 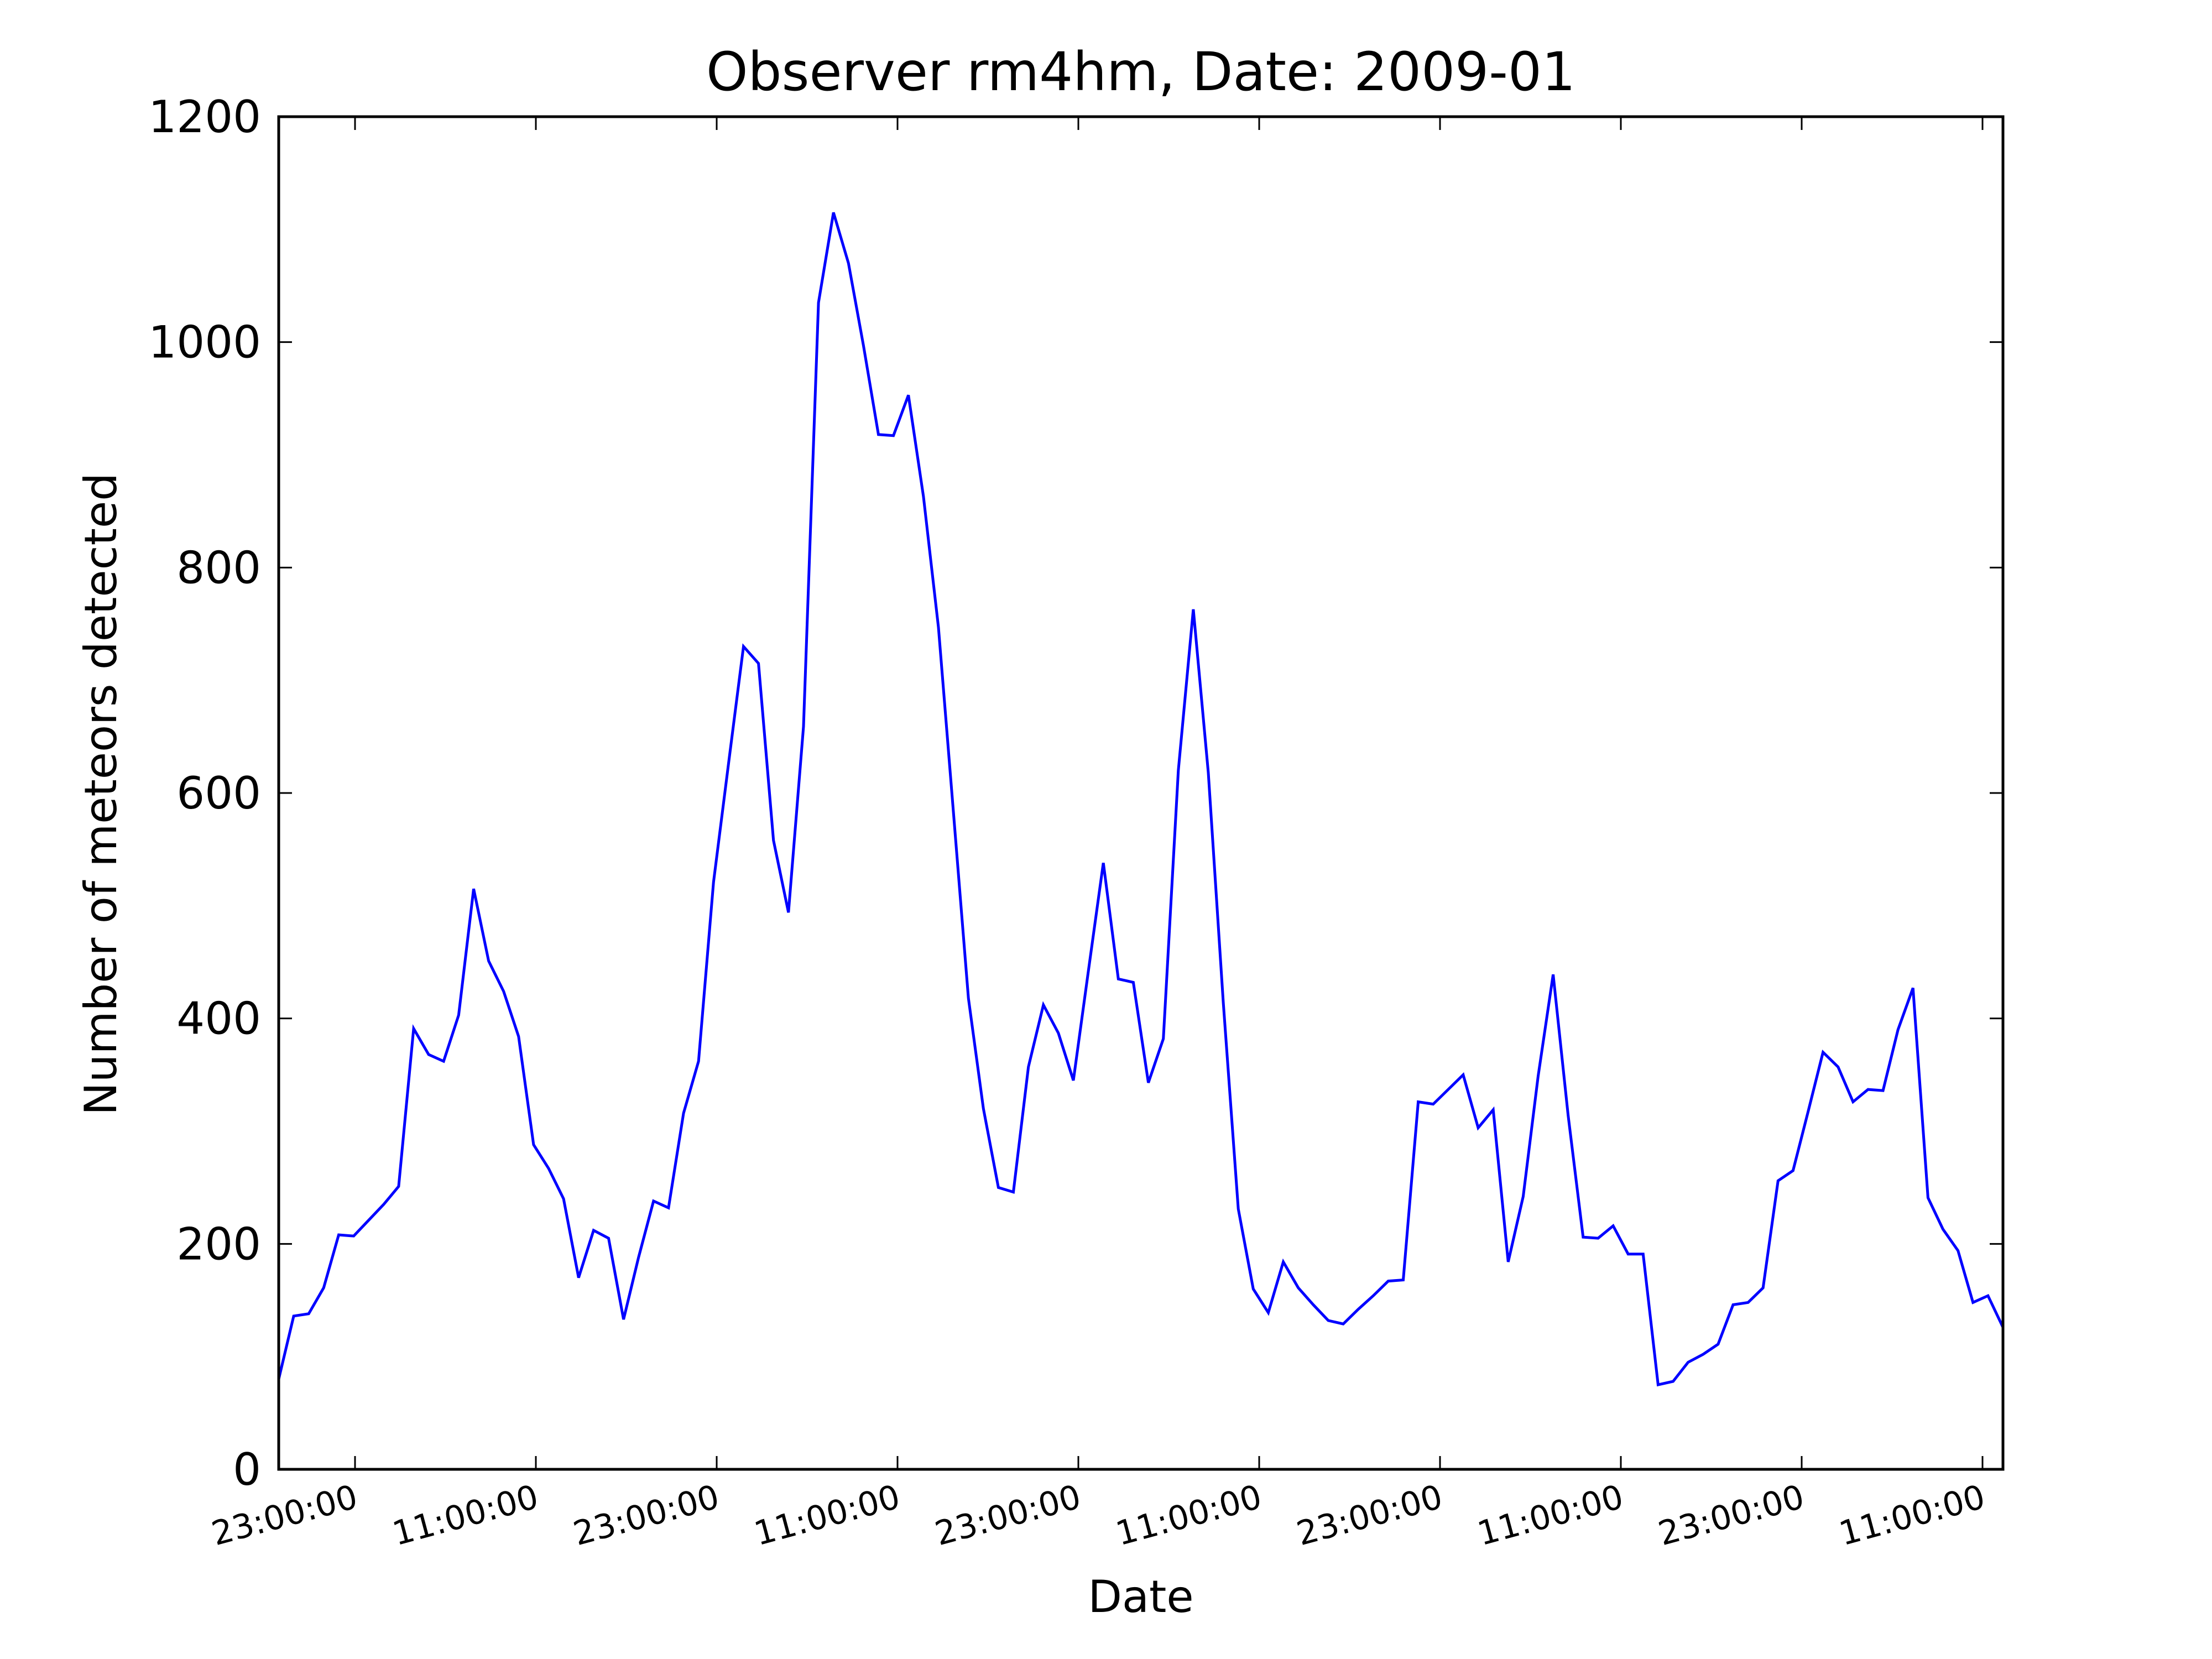 What do you see at coordinates (219, 1244) in the screenshot?
I see `y-tick-label: 200` at bounding box center [219, 1244].